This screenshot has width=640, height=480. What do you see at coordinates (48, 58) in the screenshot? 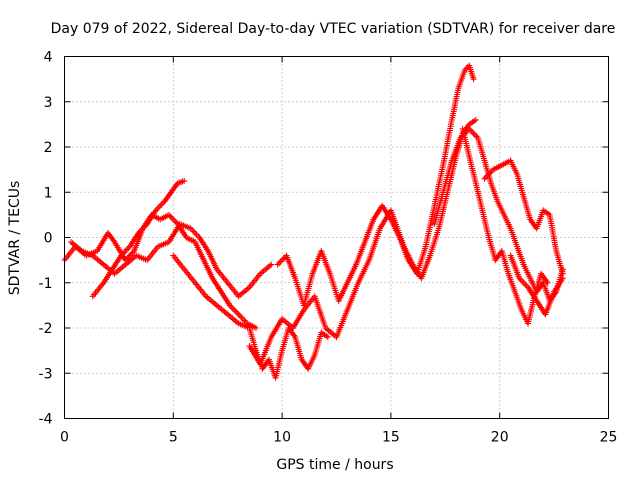
I see `y-tick-label: 4` at bounding box center [48, 58].